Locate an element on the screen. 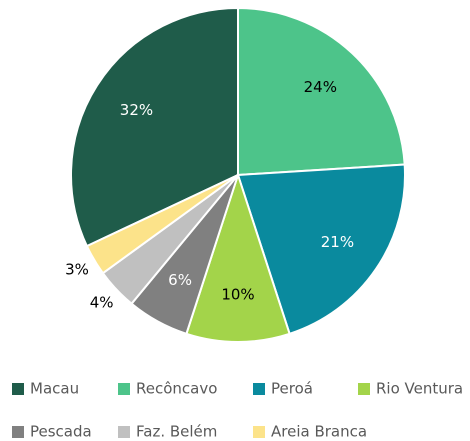  legend-label: Rio Ventura is located at coordinates (419, 389).